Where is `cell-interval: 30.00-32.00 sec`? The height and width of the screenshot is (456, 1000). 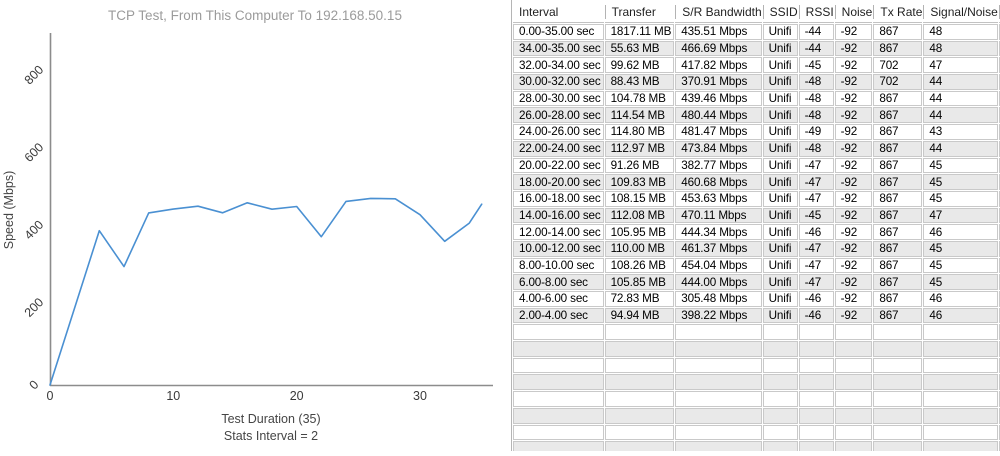
cell-interval: 30.00-32.00 sec is located at coordinates (558, 82).